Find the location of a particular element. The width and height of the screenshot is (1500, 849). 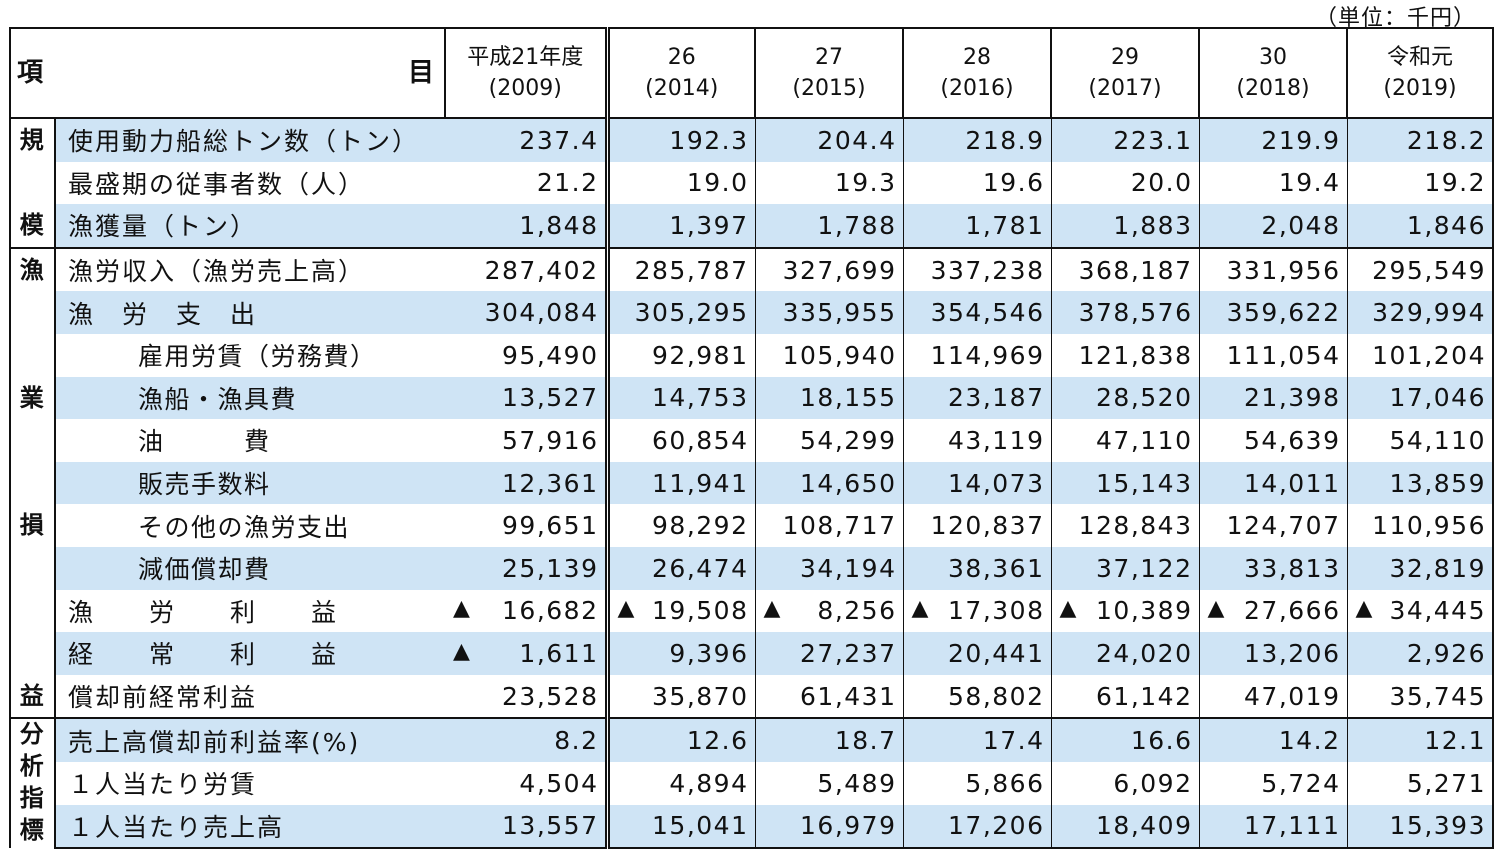

header-year: 30 (2018) is located at coordinates (1273, 73).